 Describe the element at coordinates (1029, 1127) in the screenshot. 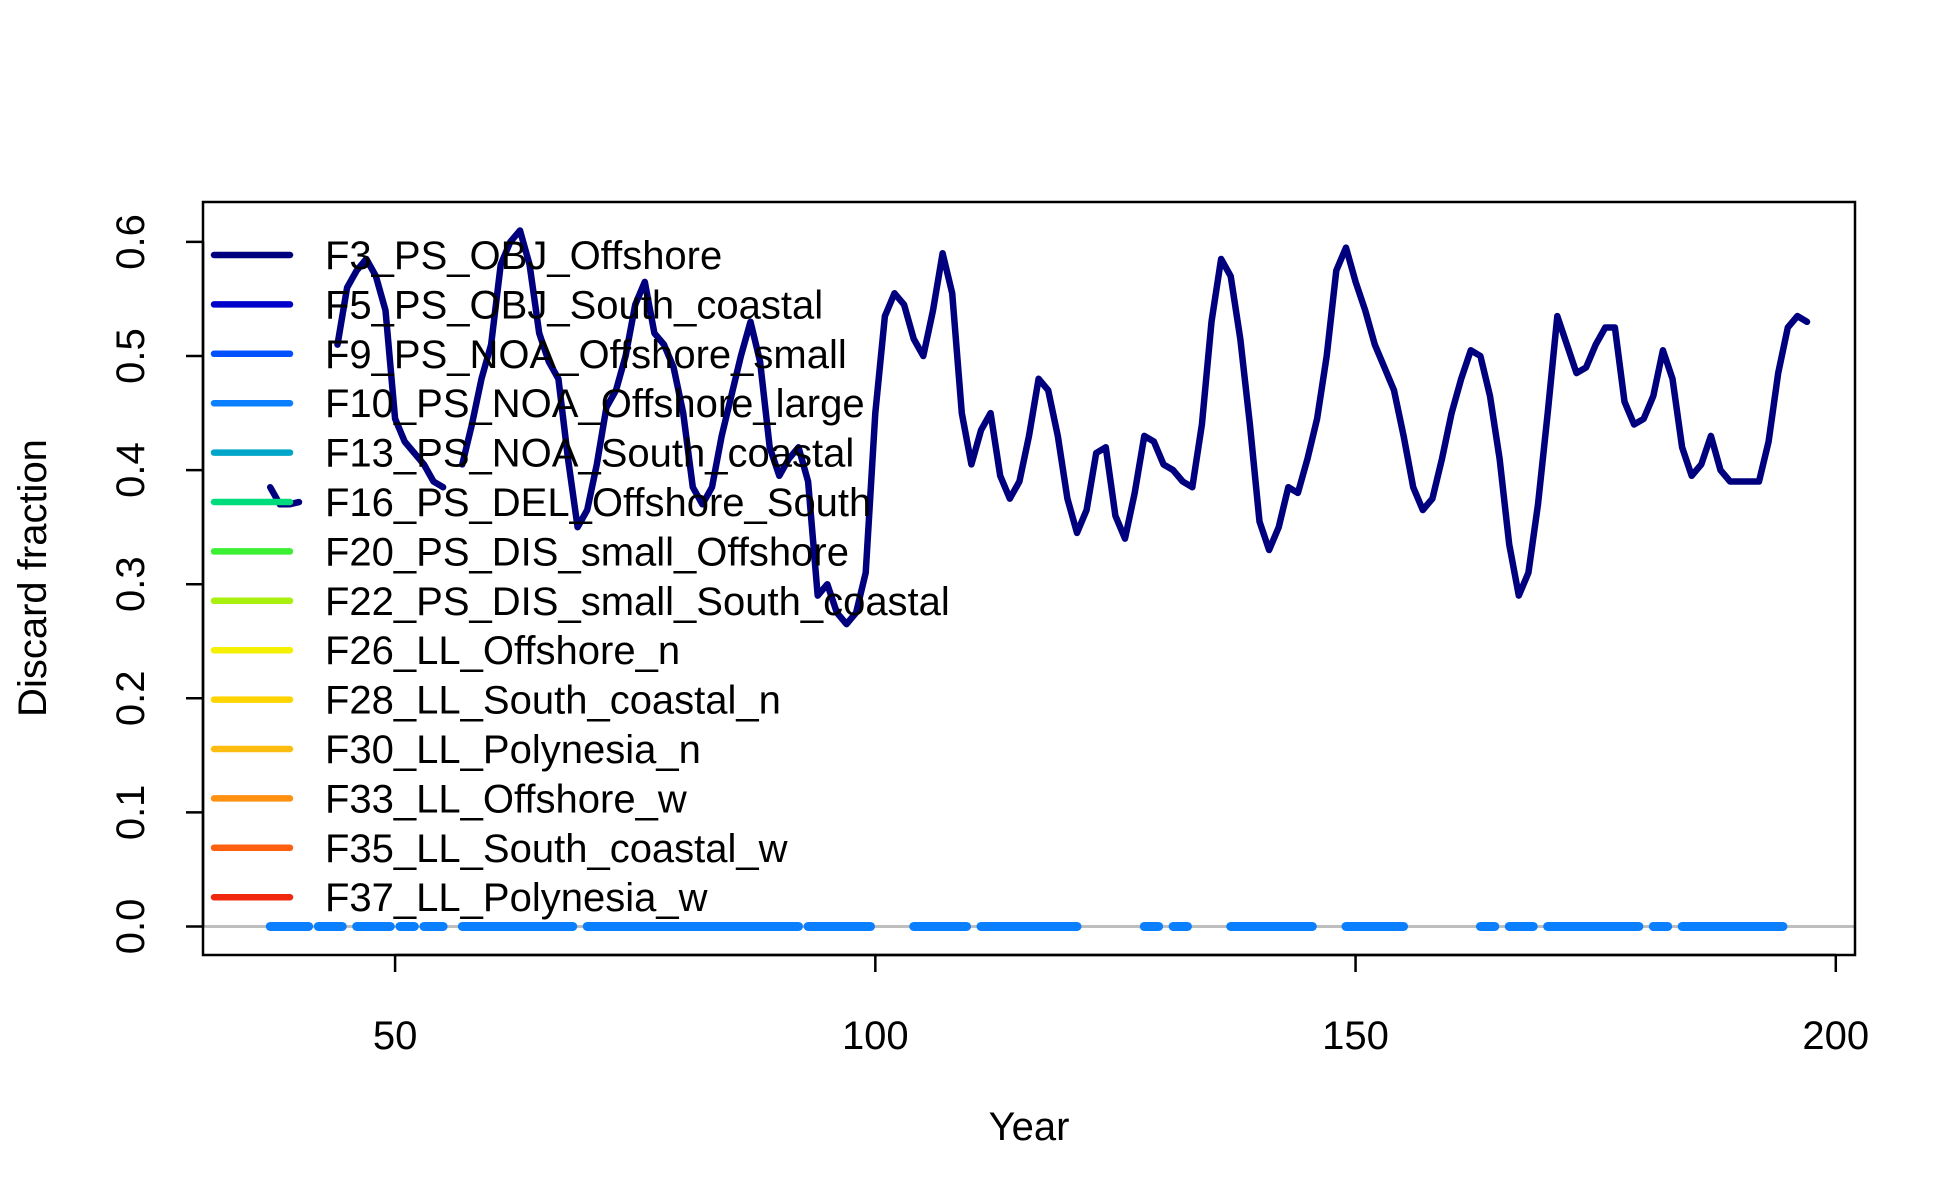

I see `x-axis-title: Year` at that location.